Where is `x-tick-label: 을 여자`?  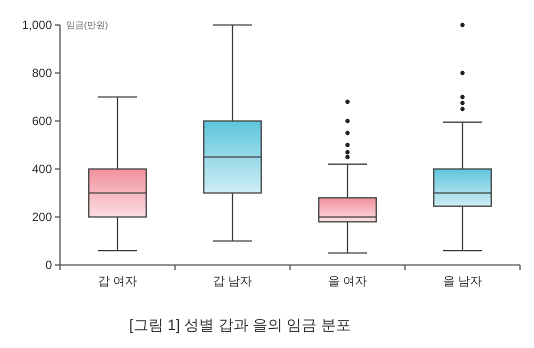 x-tick-label: 을 여자 is located at coordinates (348, 281).